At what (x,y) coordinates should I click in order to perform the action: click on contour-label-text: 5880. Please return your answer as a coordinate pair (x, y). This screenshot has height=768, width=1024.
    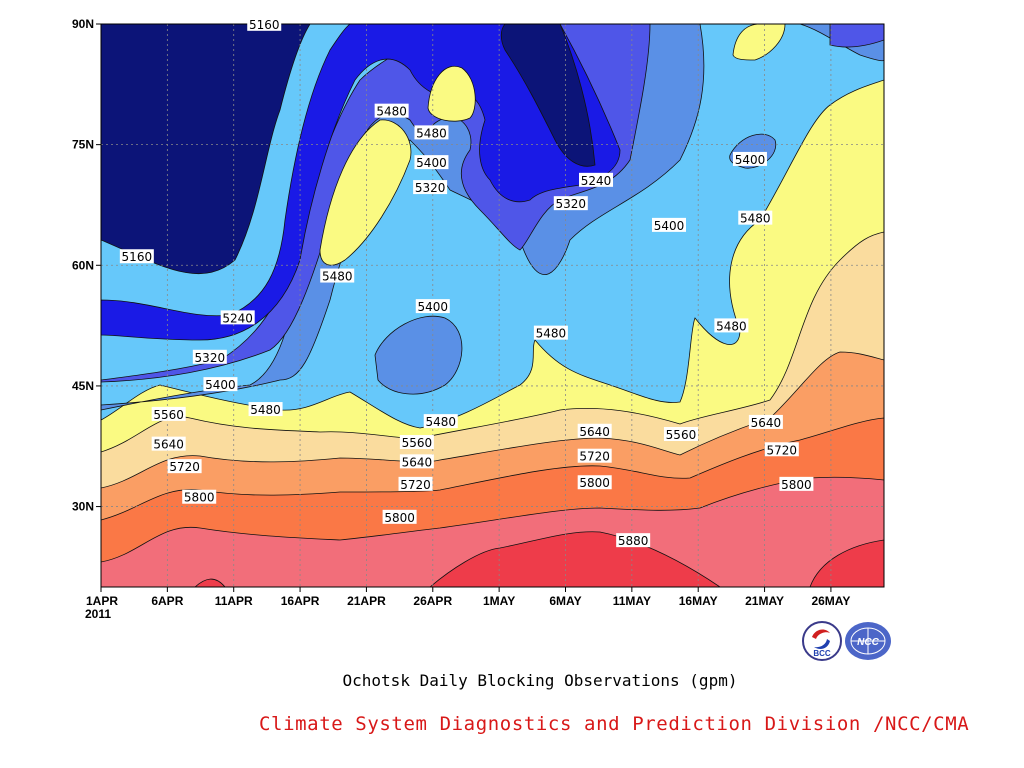
    Looking at the image, I should click on (633, 541).